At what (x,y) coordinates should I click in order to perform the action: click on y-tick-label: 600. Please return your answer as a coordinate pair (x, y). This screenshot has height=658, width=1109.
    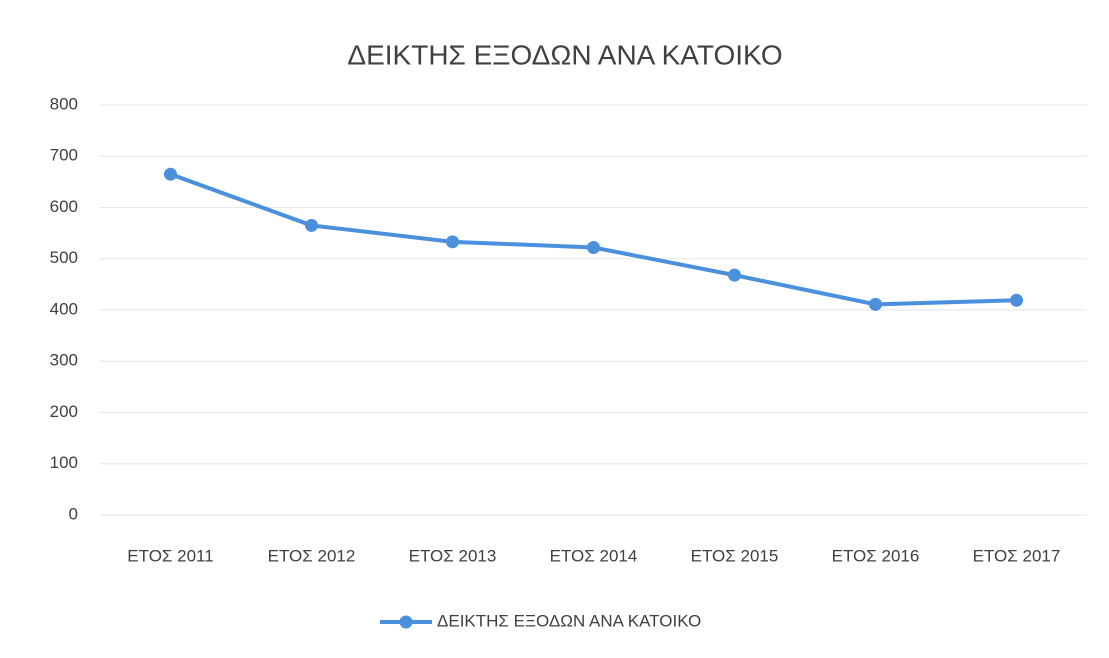
    Looking at the image, I should click on (64, 206).